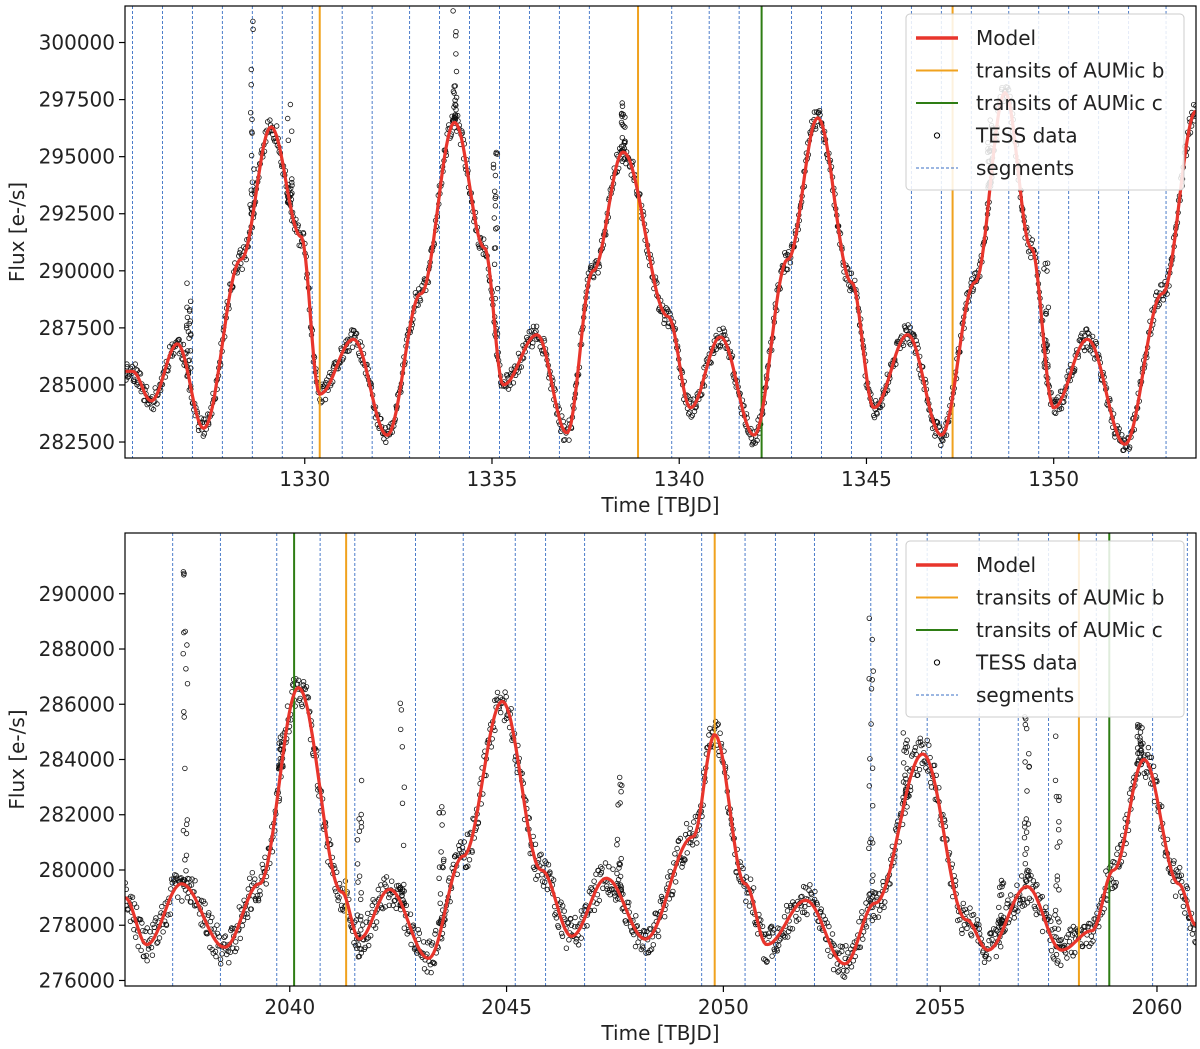 This screenshot has width=1200, height=1049. What do you see at coordinates (77, 43) in the screenshot?
I see `y-tick-label: 300000` at bounding box center [77, 43].